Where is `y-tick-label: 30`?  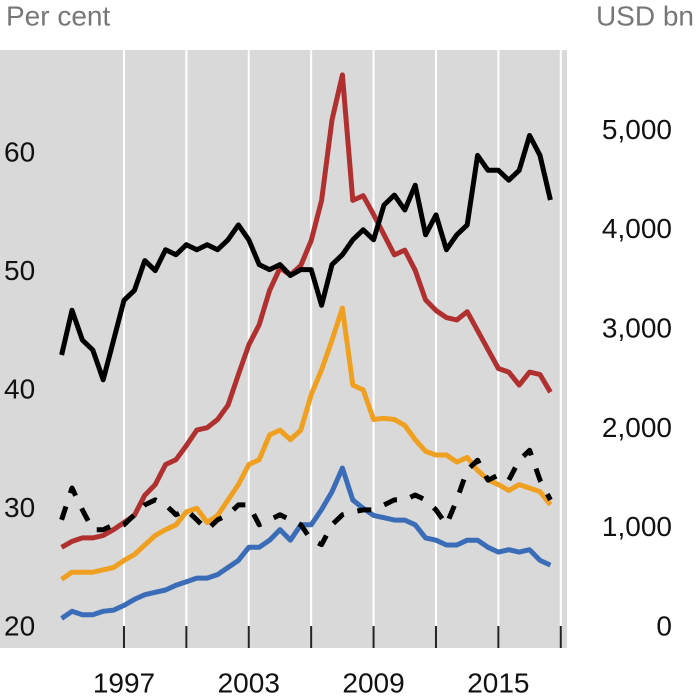 y-tick-label: 30 is located at coordinates (19, 507).